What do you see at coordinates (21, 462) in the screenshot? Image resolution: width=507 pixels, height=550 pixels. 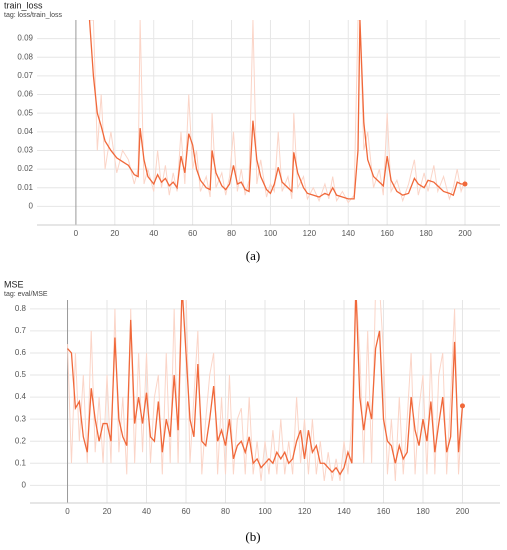 I see `y-tick-label: 0.1` at bounding box center [21, 462].